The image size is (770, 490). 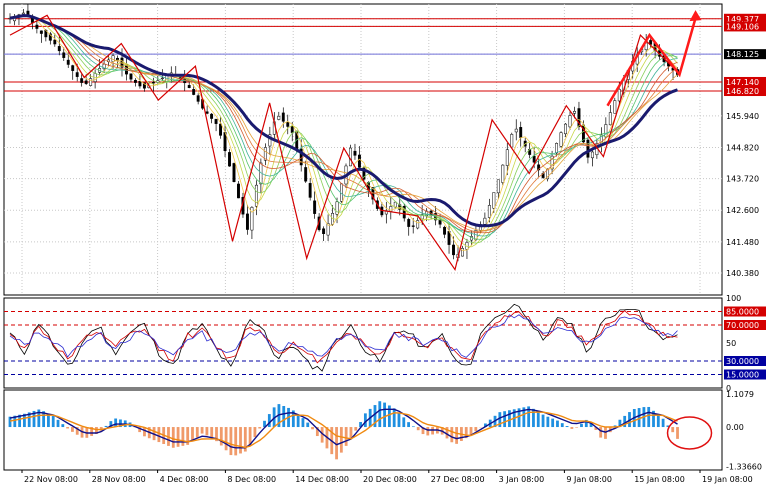 What do you see at coordinates (742, 325) in the screenshot?
I see `oscillator-axis-label: 70.0000` at bounding box center [742, 325].